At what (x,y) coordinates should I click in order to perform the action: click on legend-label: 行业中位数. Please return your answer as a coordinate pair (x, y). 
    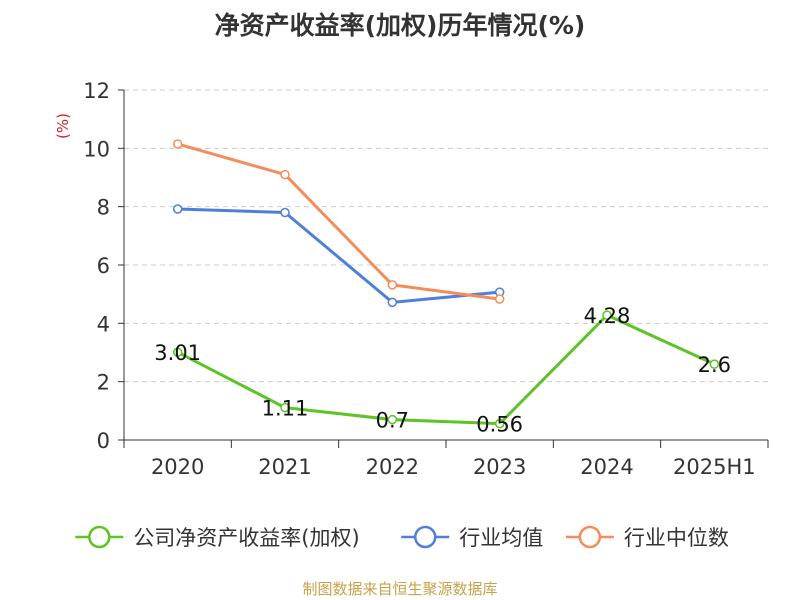
    Looking at the image, I should click on (676, 538).